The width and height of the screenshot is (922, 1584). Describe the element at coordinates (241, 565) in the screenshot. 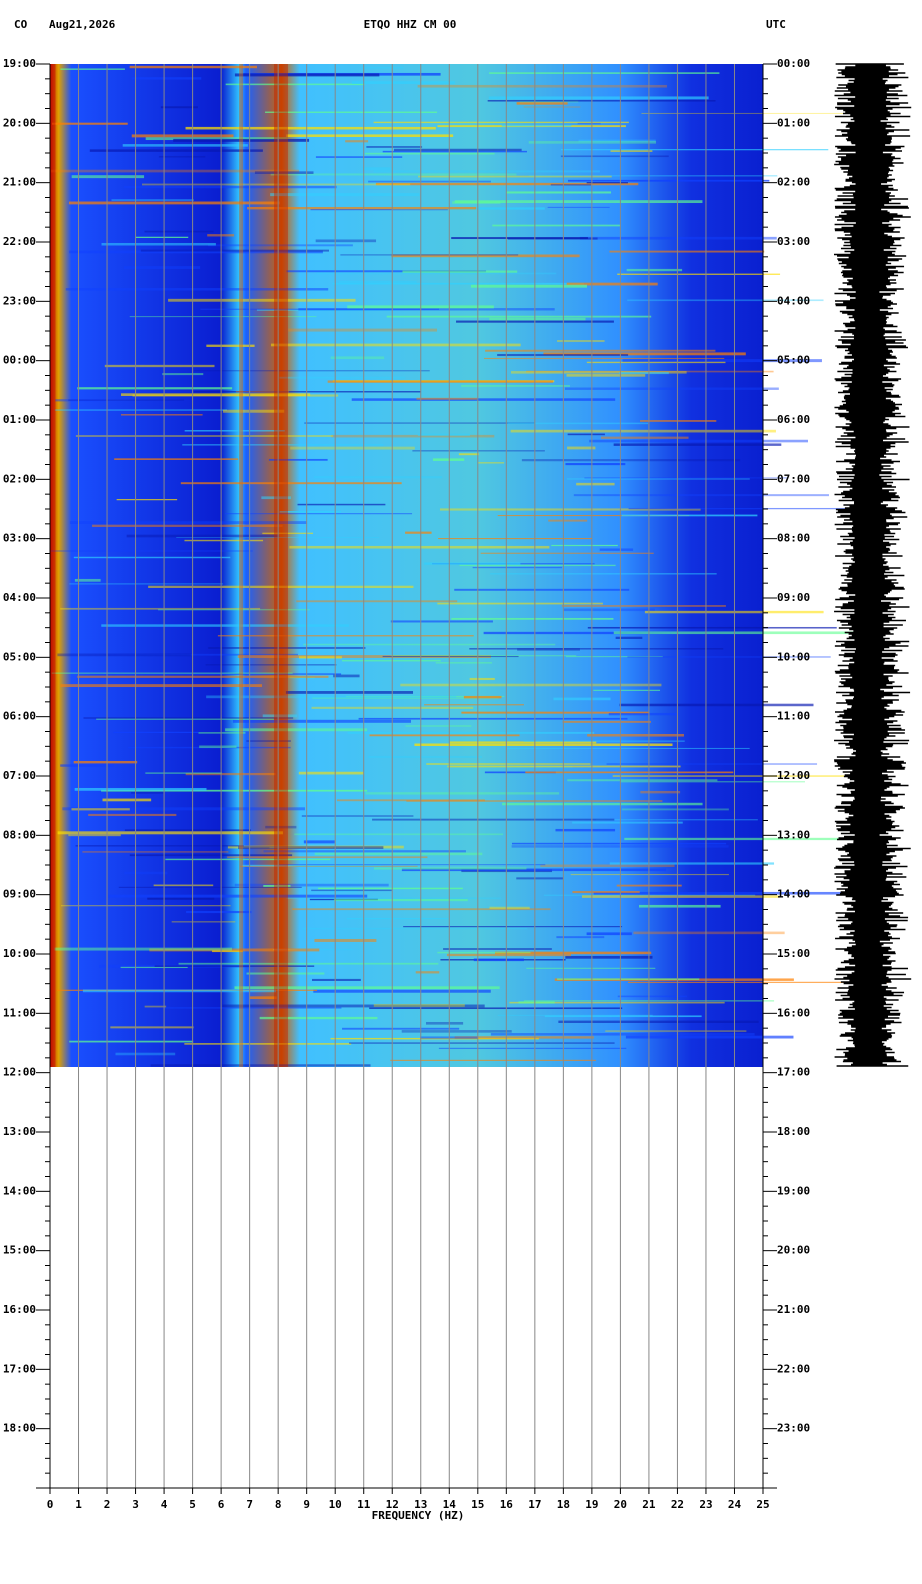

I see `texture-band` at that location.